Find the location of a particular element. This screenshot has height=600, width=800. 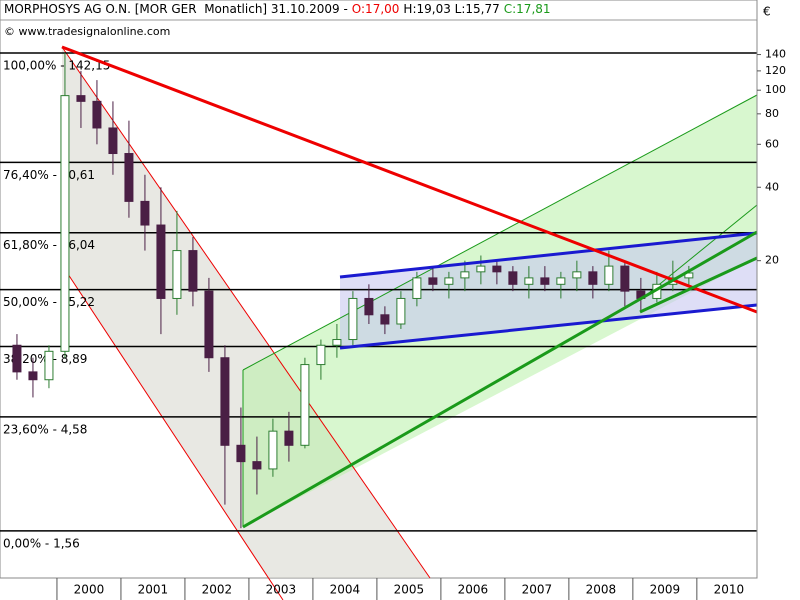

y-tick-label: 100 is located at coordinates (775, 89).